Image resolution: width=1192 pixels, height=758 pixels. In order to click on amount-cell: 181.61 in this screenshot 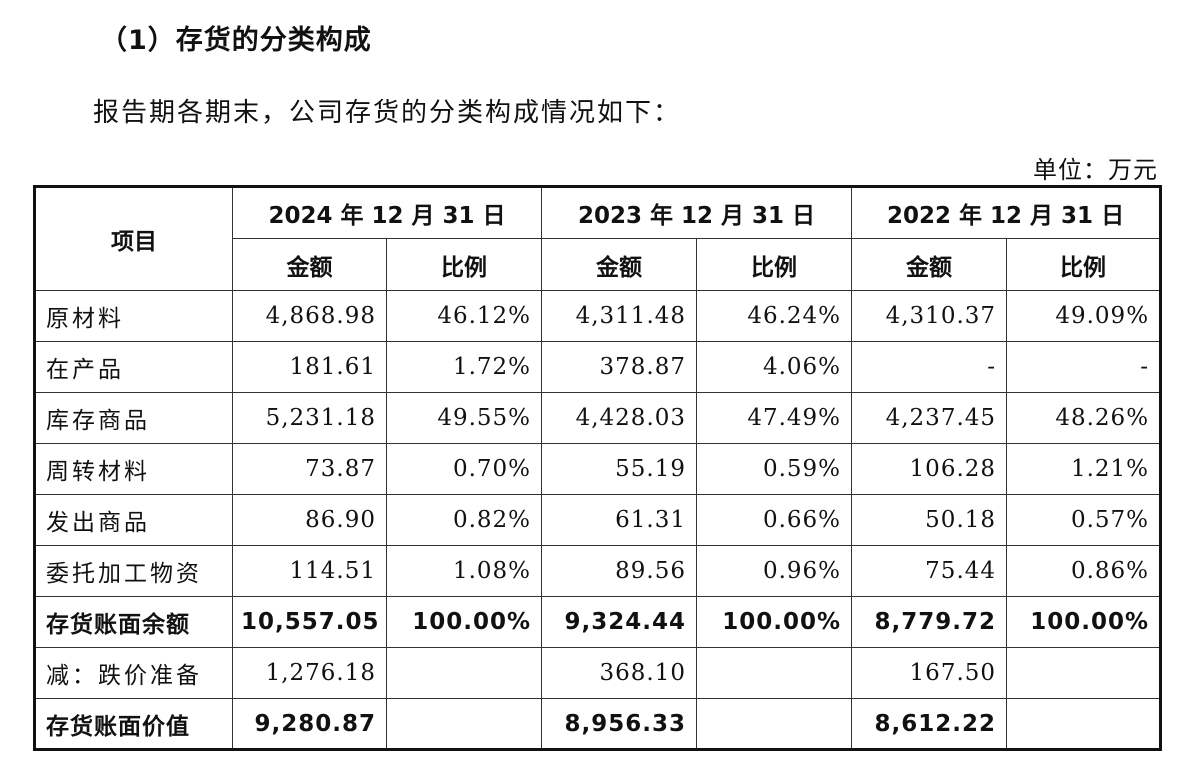, I will do `click(309, 367)`.